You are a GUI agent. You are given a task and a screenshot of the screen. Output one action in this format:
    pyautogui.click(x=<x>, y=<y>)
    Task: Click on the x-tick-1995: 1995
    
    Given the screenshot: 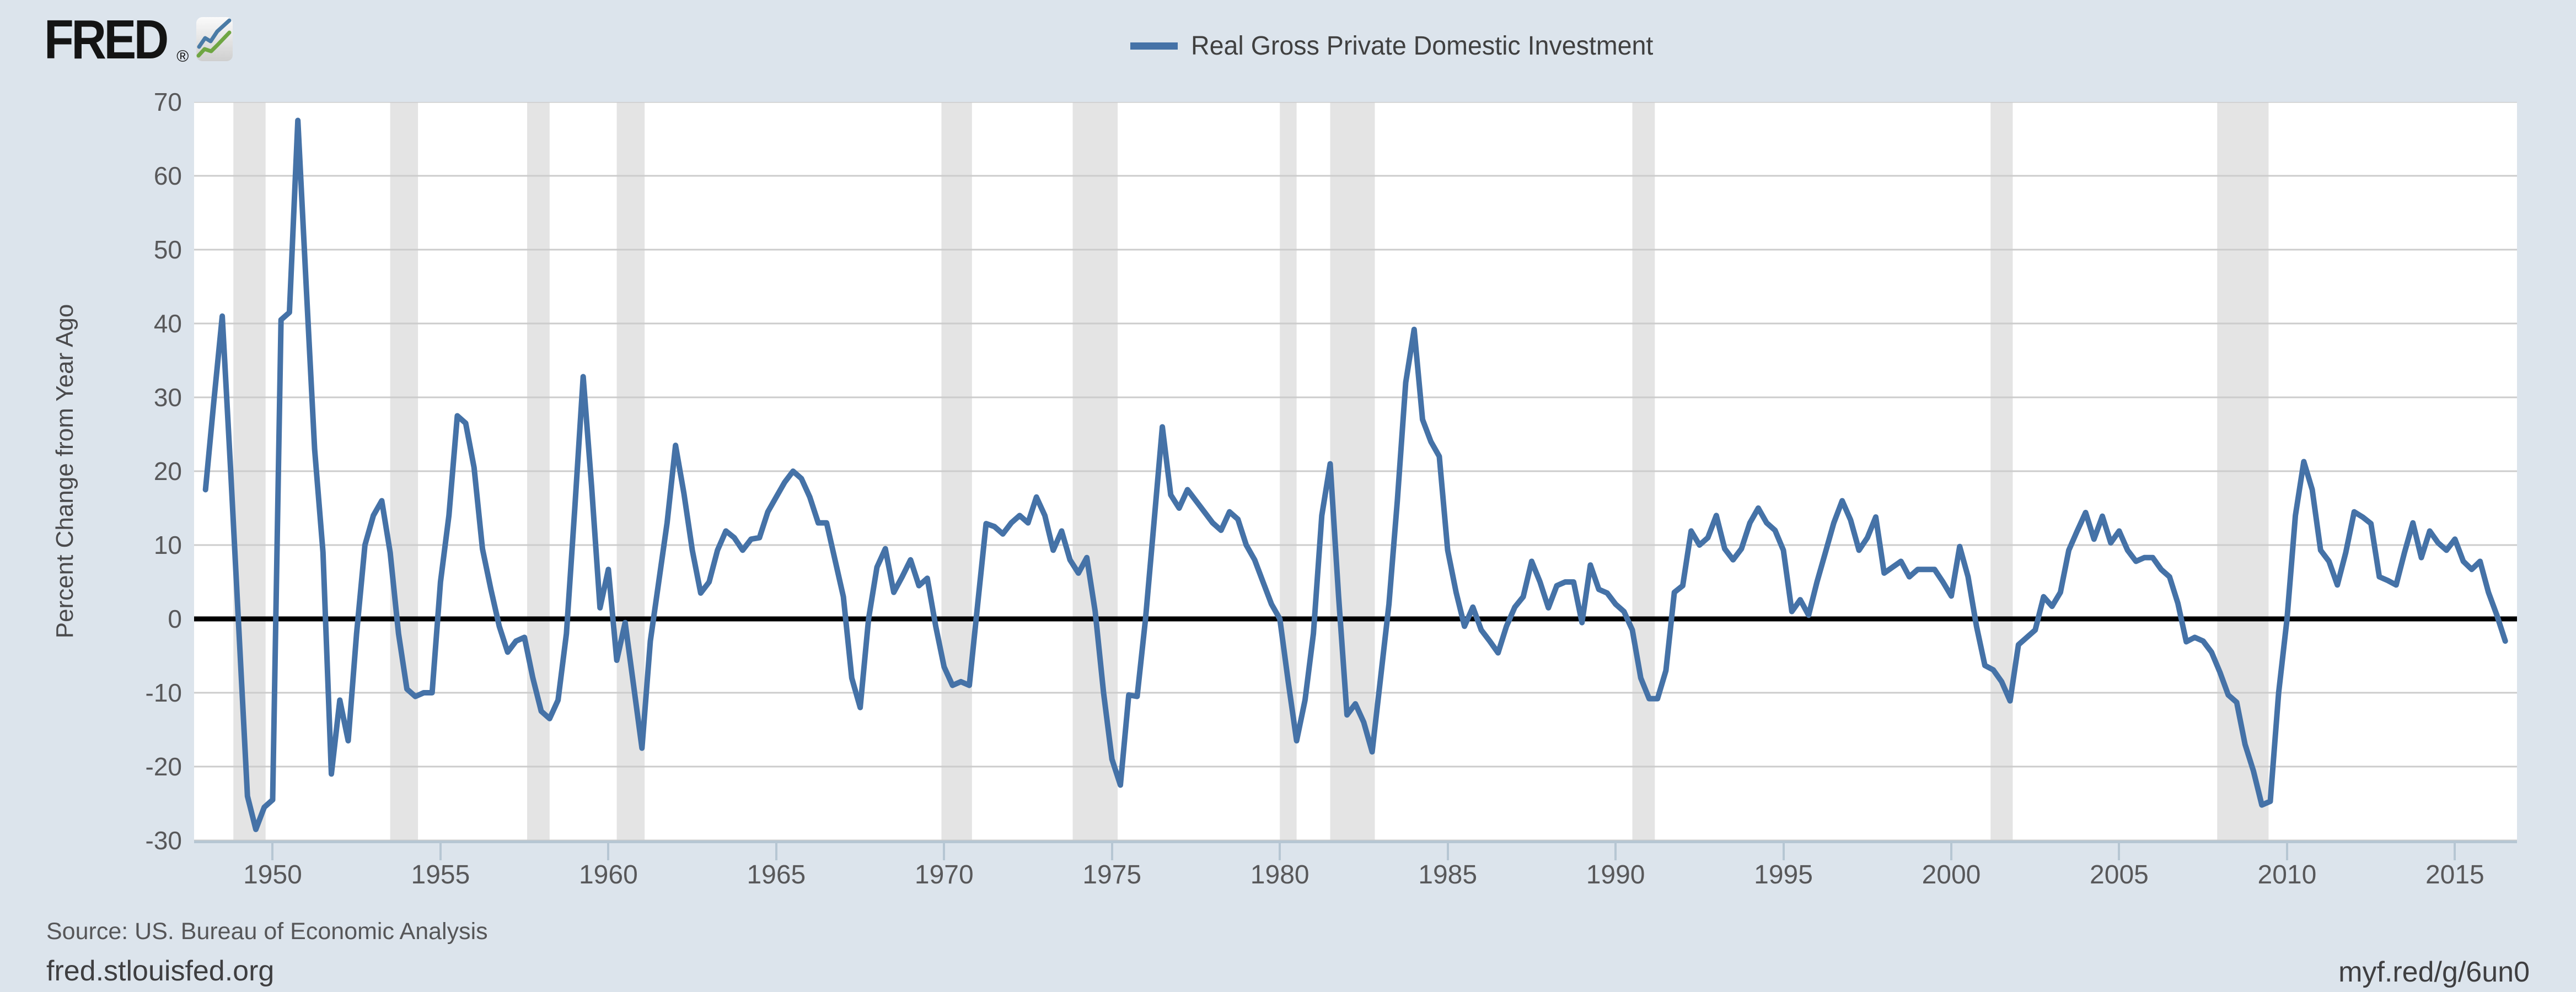 What is the action you would take?
    pyautogui.click(x=1783, y=874)
    